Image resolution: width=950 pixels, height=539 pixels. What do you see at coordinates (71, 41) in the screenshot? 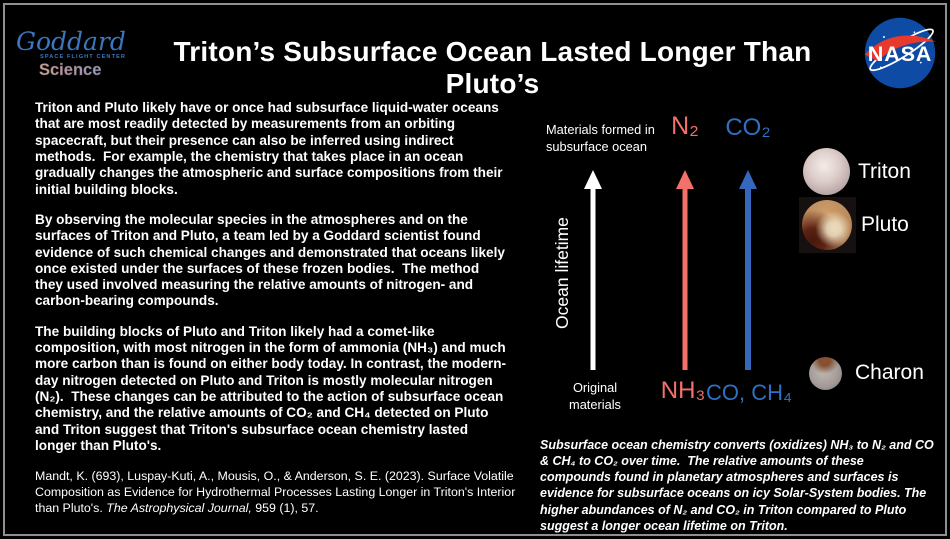
I see `goddard-wordmark: Goddard` at bounding box center [71, 41].